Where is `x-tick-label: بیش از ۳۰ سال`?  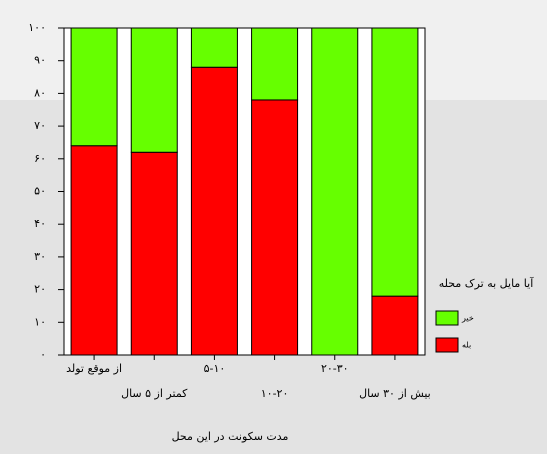
x-tick-label: بیش از ۳۰ سال is located at coordinates (395, 393).